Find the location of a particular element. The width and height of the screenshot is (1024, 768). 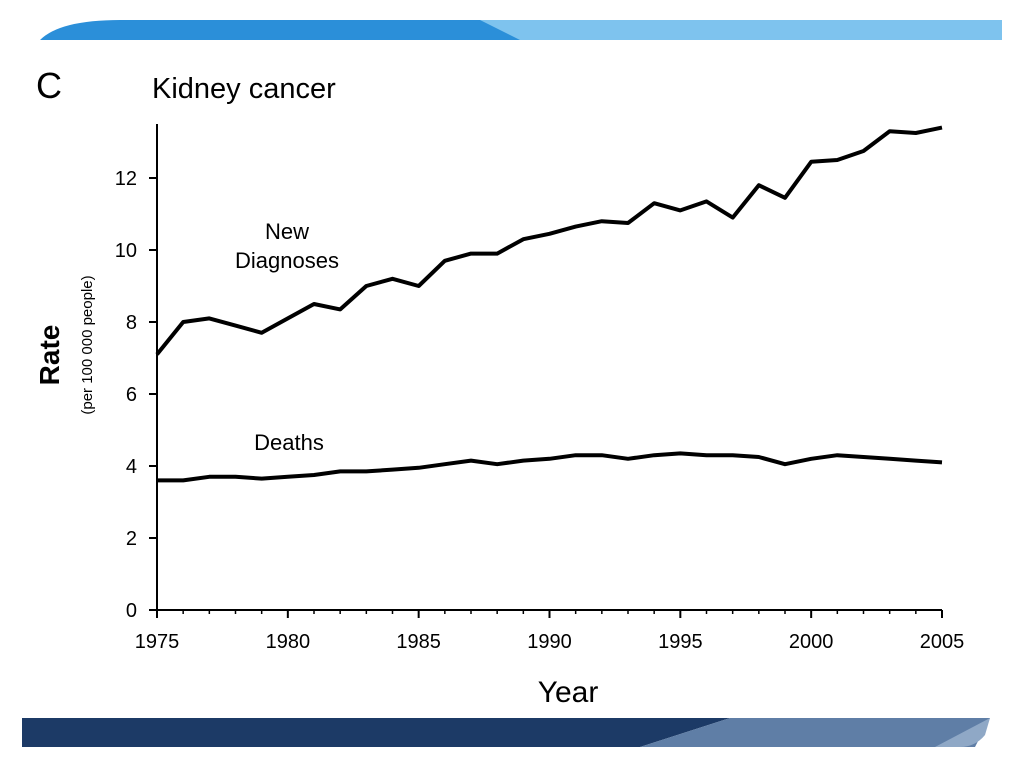

series-line-deaths is located at coordinates (550, 467).